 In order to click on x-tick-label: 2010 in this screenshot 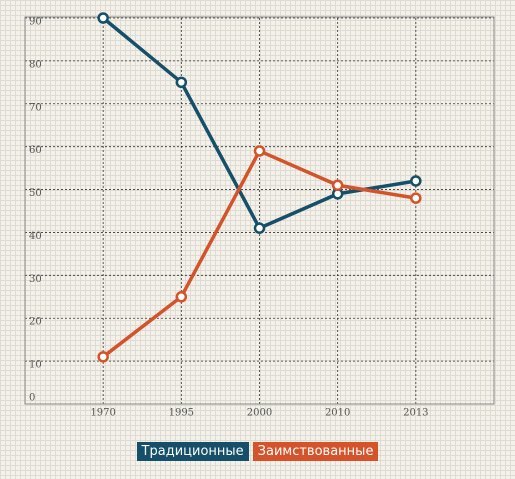, I will do `click(337, 413)`.